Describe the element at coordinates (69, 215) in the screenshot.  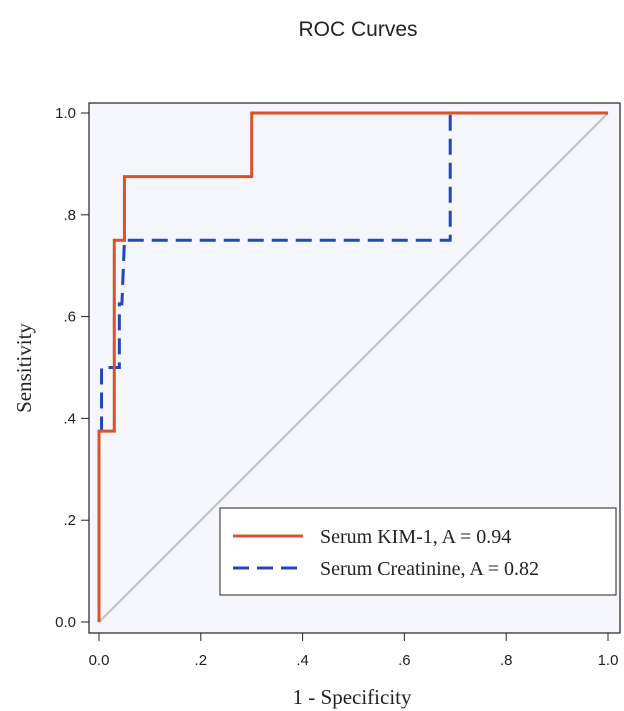
I see `y-tick-label: .8` at that location.